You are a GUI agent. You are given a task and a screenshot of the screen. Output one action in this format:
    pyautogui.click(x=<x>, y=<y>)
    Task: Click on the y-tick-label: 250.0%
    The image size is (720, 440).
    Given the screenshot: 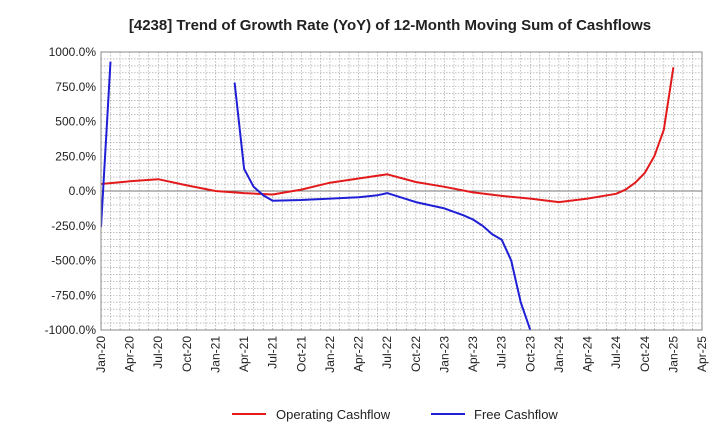 What is the action you would take?
    pyautogui.click(x=75, y=156)
    